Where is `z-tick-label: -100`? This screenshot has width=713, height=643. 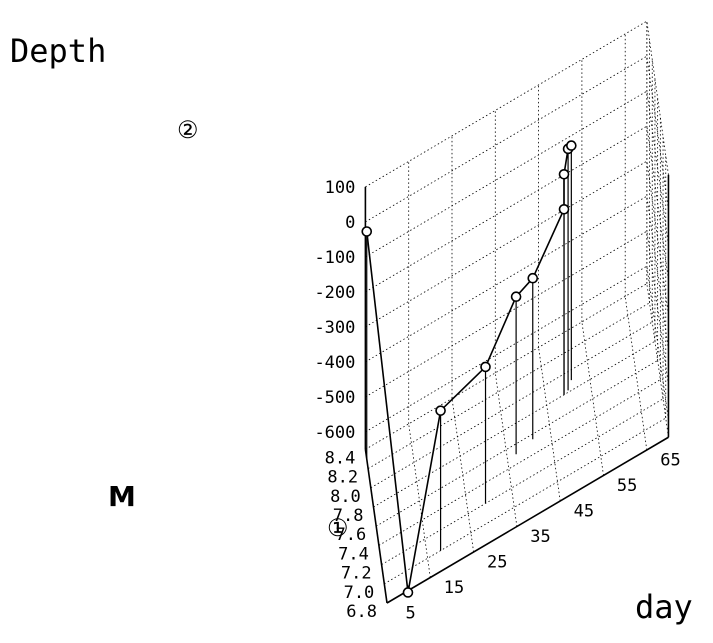 z-tick-label: -100 is located at coordinates (334, 258).